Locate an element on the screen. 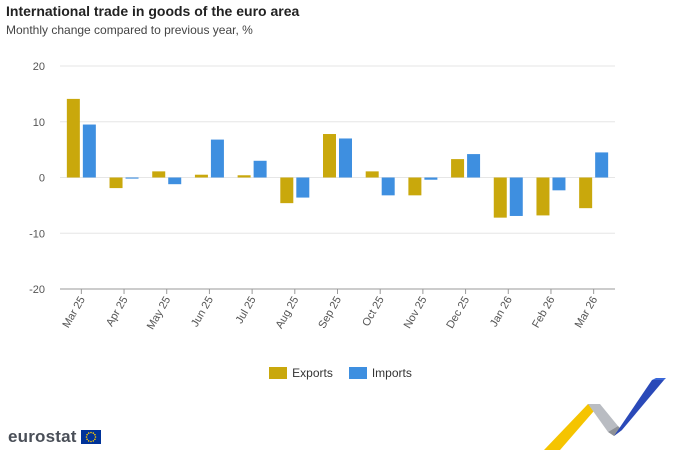 This screenshot has height=454, width=681. x-tick-label: Jun 25 is located at coordinates (202, 312).